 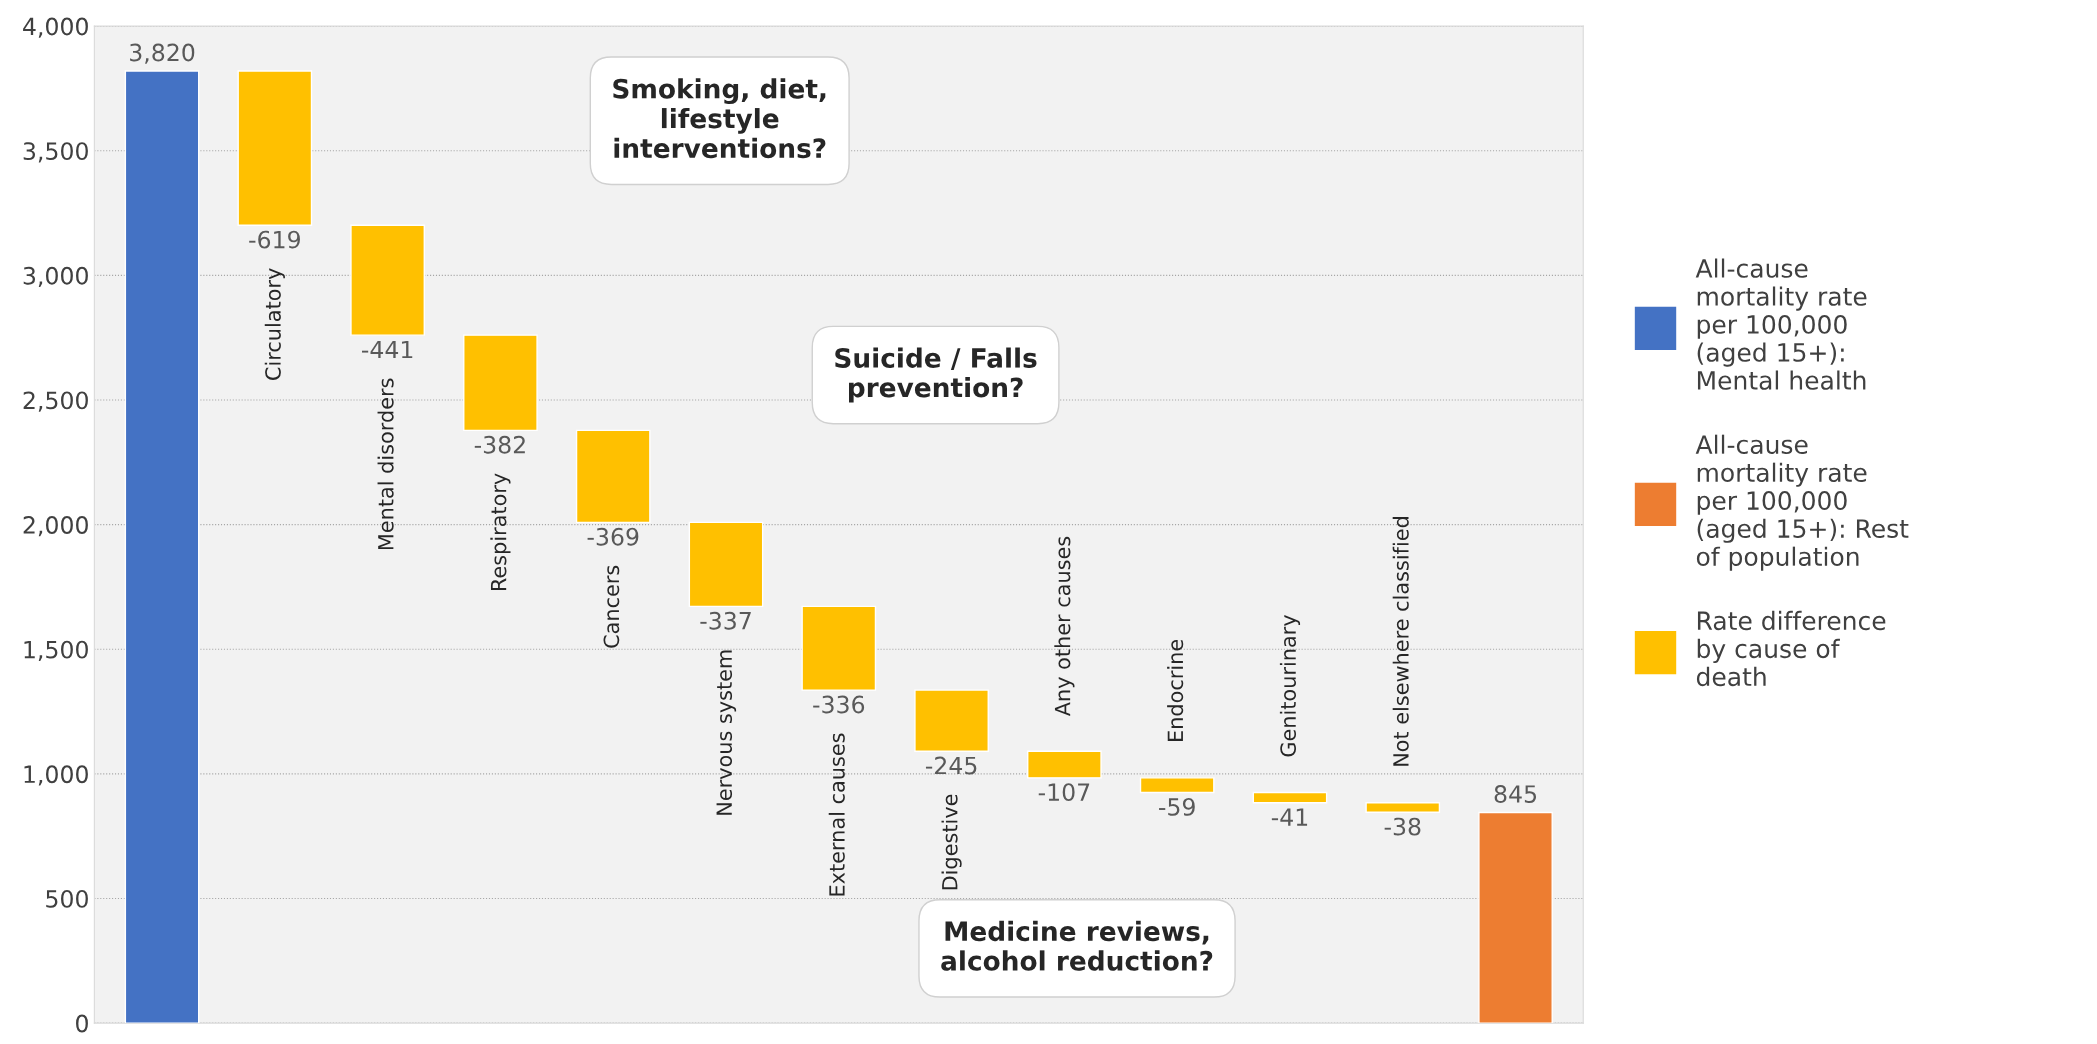 What do you see at coordinates (1802, 502) in the screenshot?
I see `legend-label: All-cause mortality rate per 100,000 (aged 15+): Rest of population` at bounding box center [1802, 502].